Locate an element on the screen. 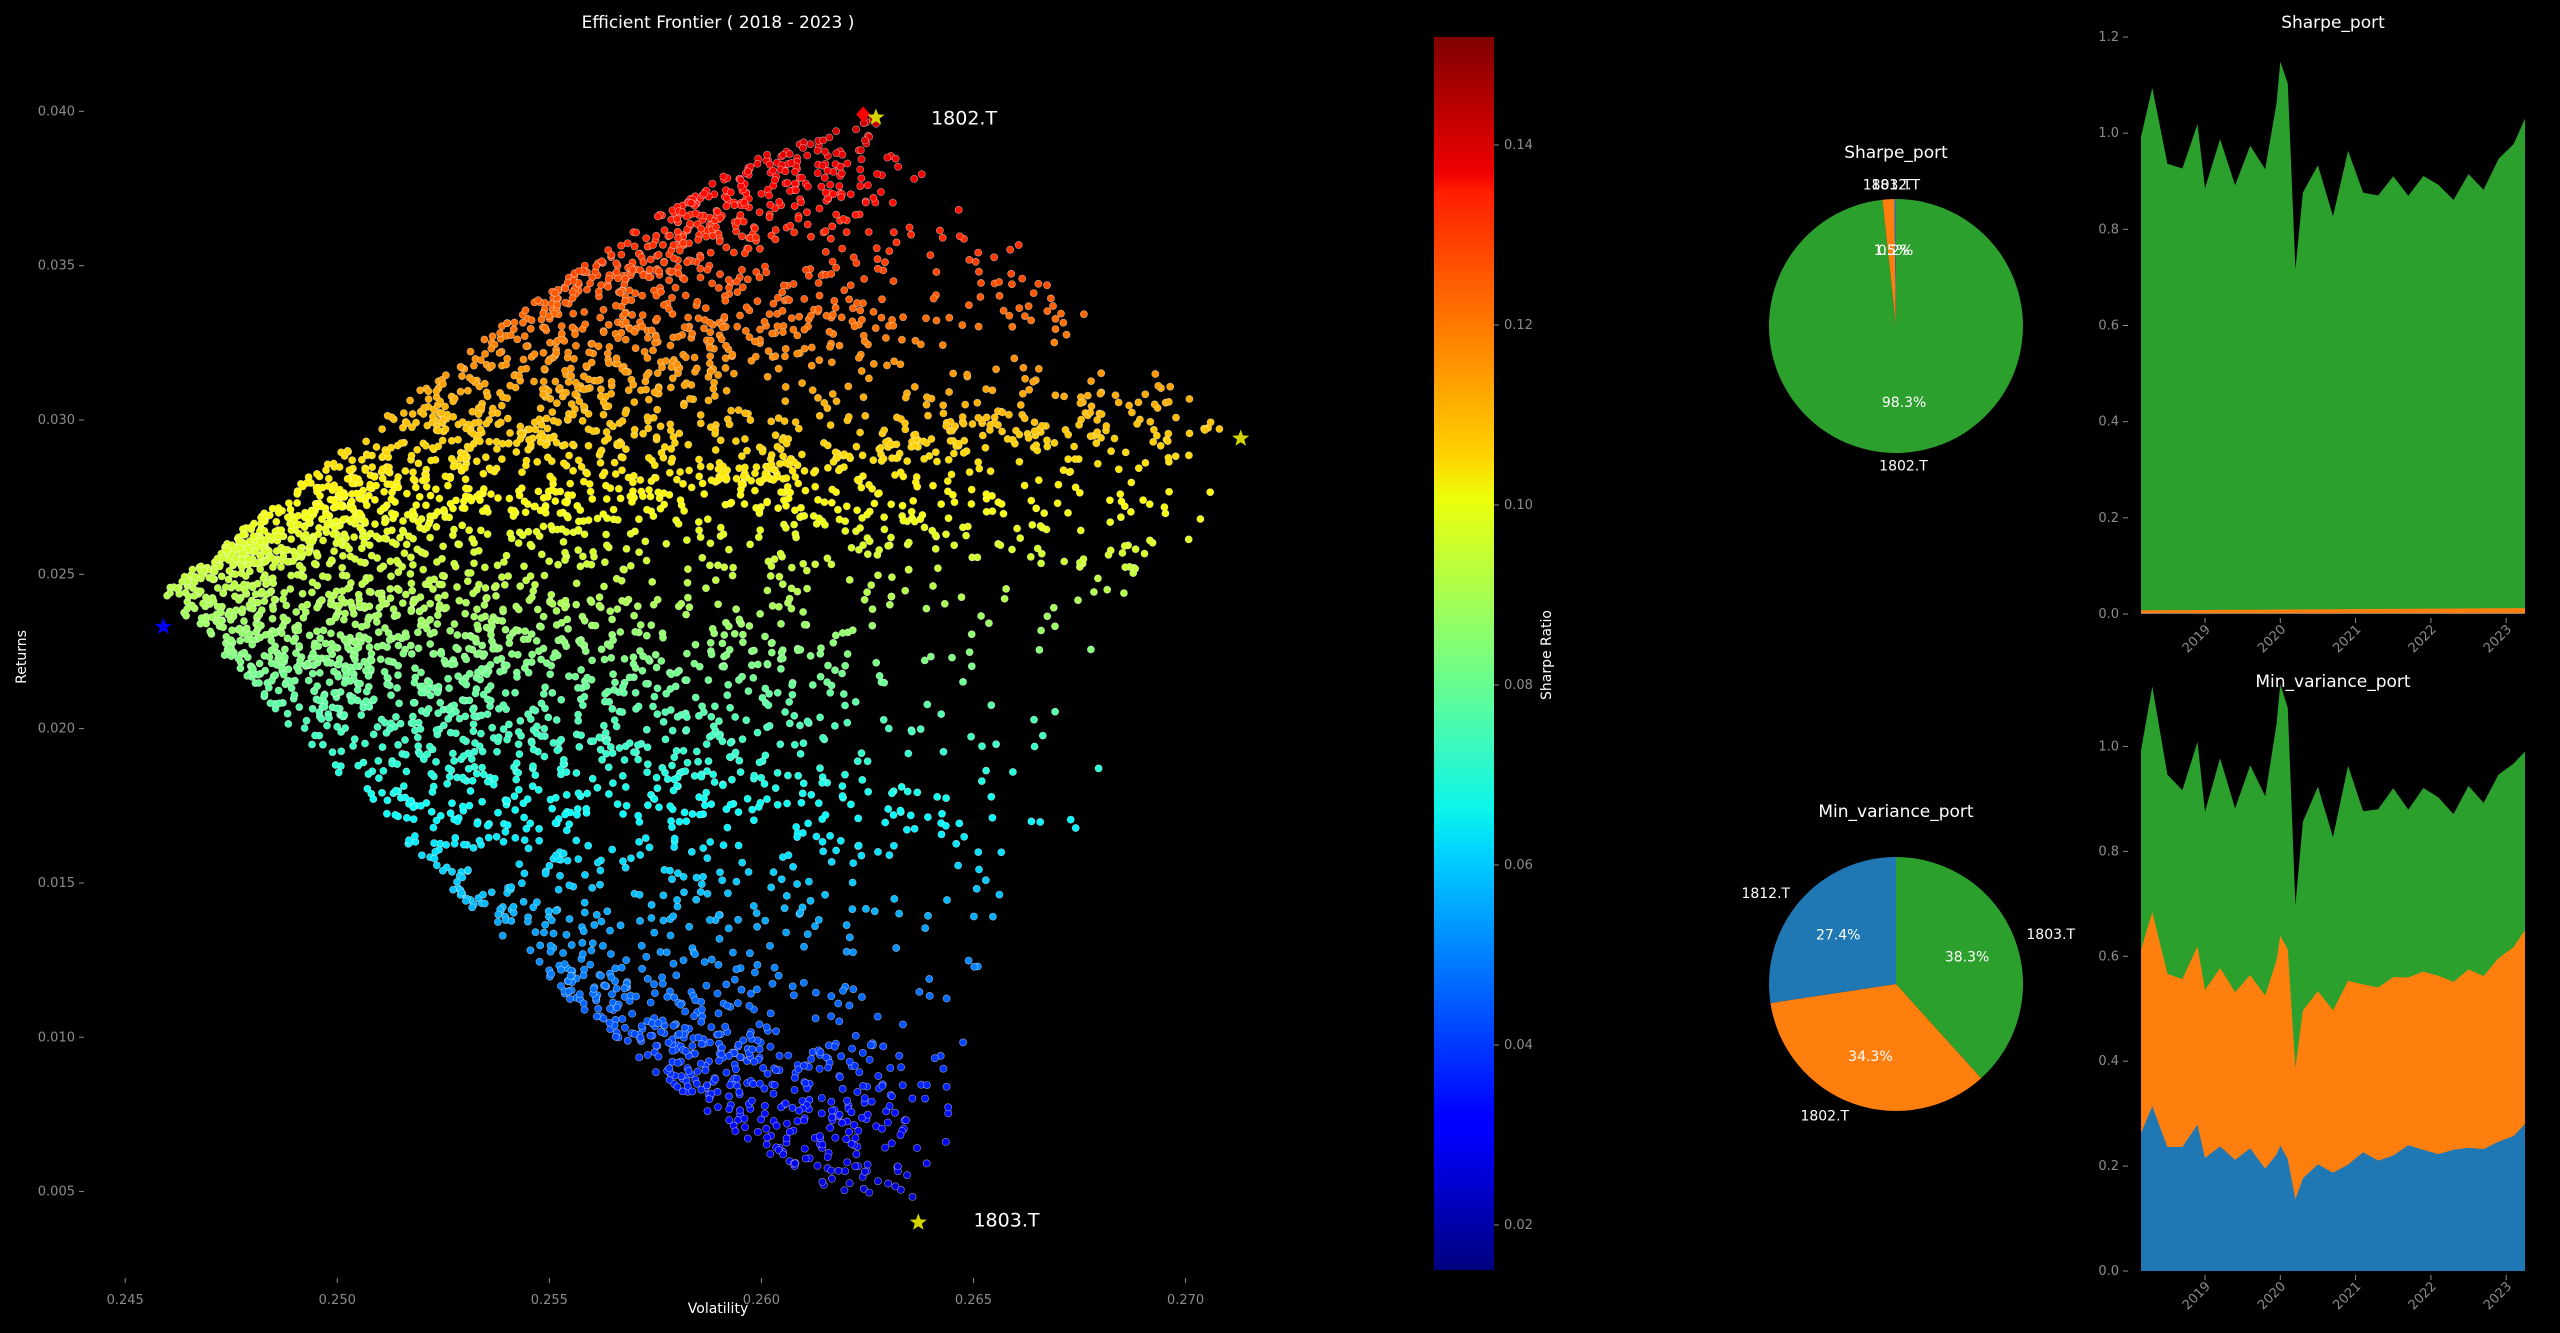  colorbar-tick-label: 0.08 is located at coordinates (1518, 685).